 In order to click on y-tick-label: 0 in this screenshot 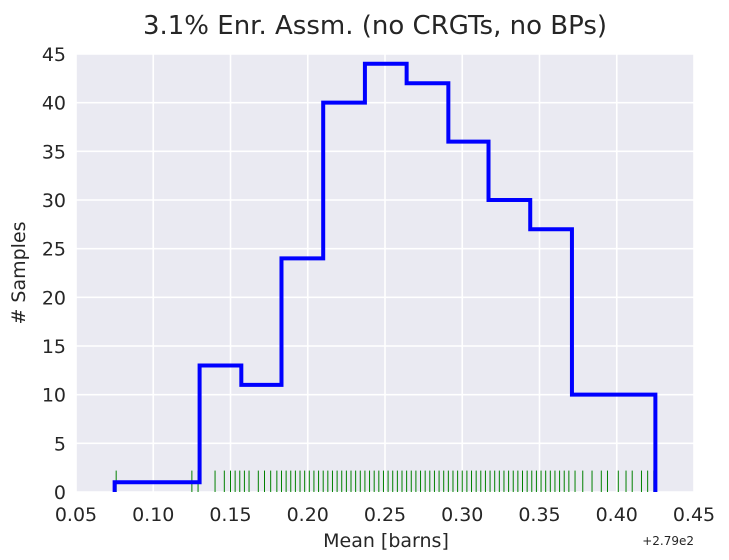, I will do `click(60, 493)`.